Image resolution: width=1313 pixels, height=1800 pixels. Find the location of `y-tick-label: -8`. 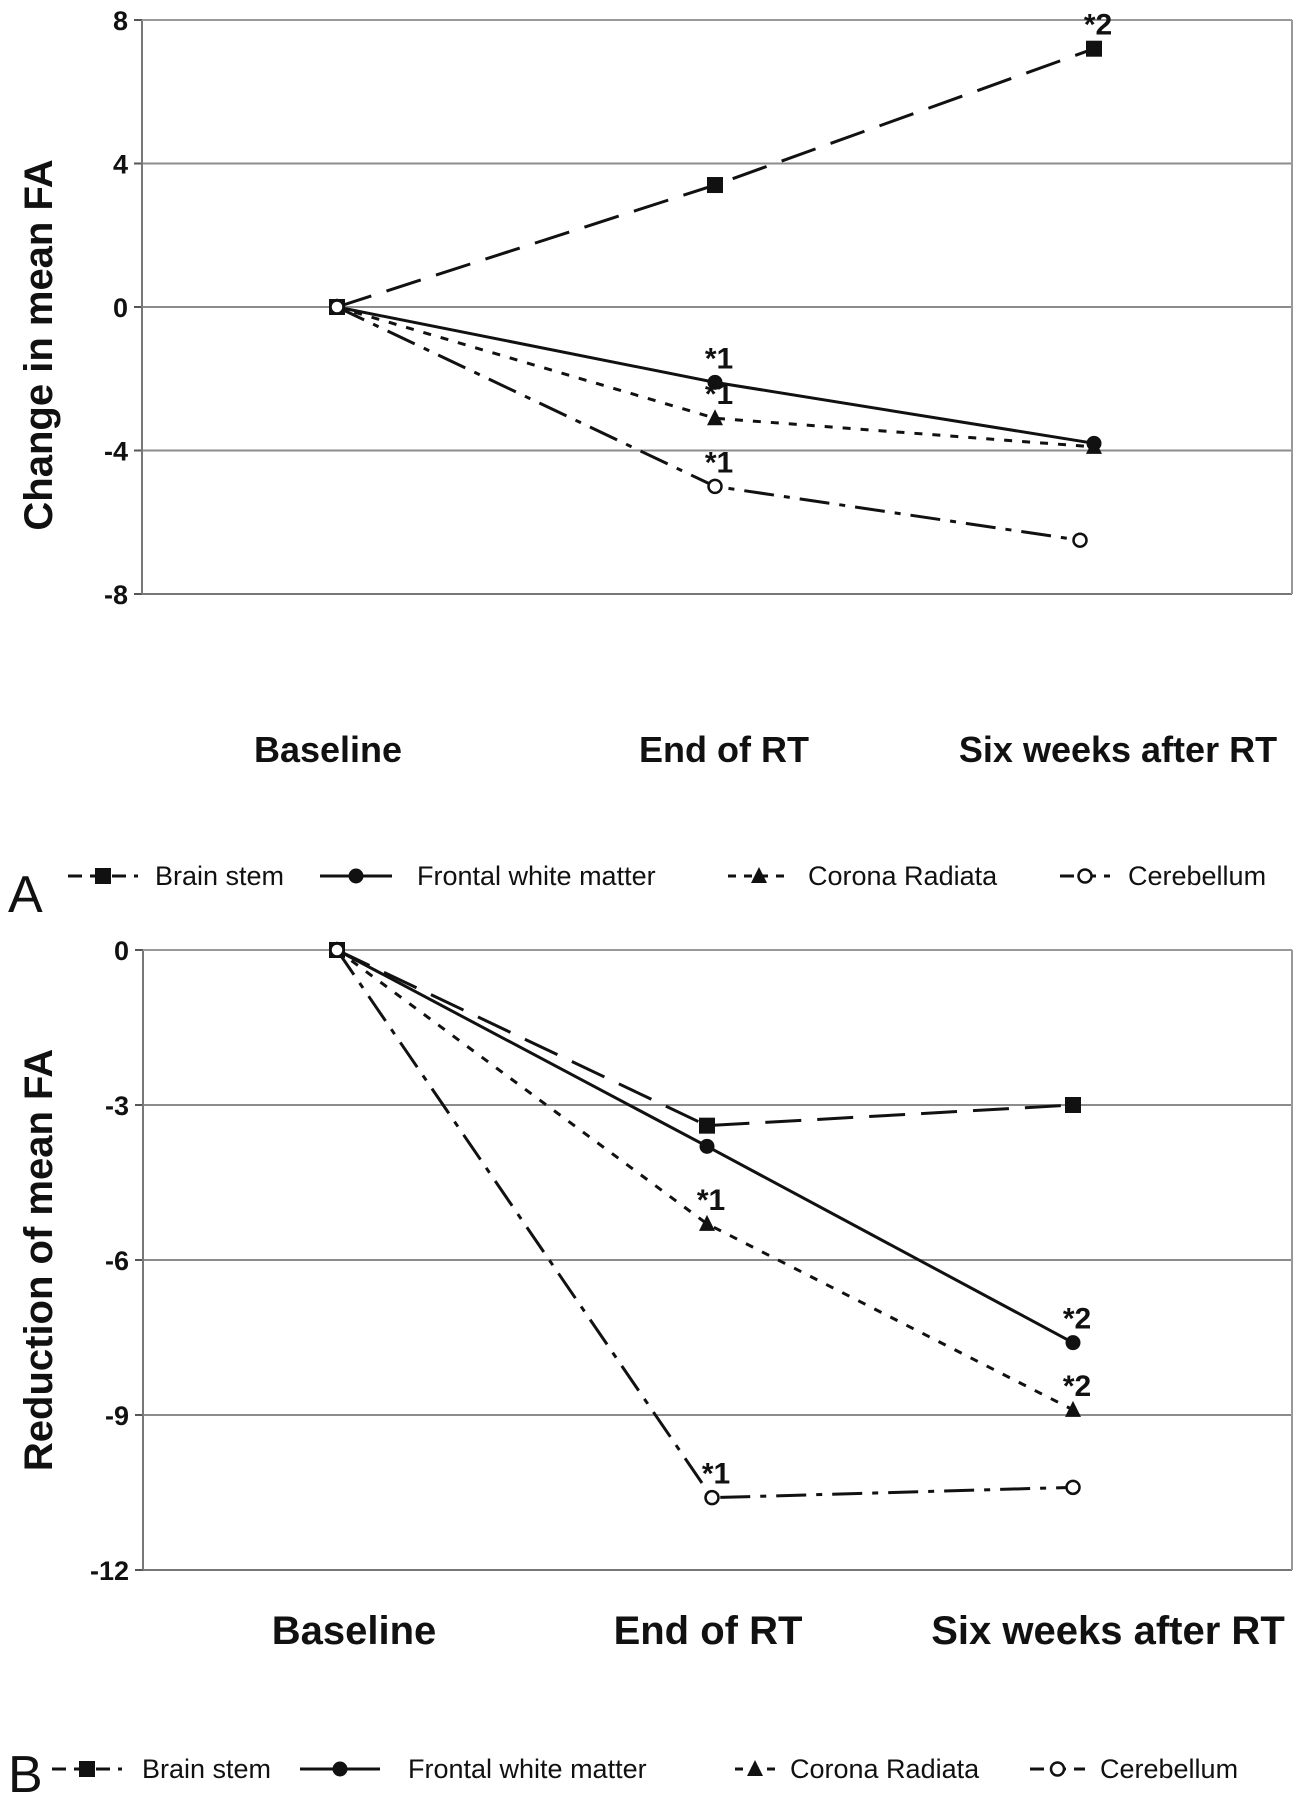

y-tick-label: -8 is located at coordinates (116, 595).